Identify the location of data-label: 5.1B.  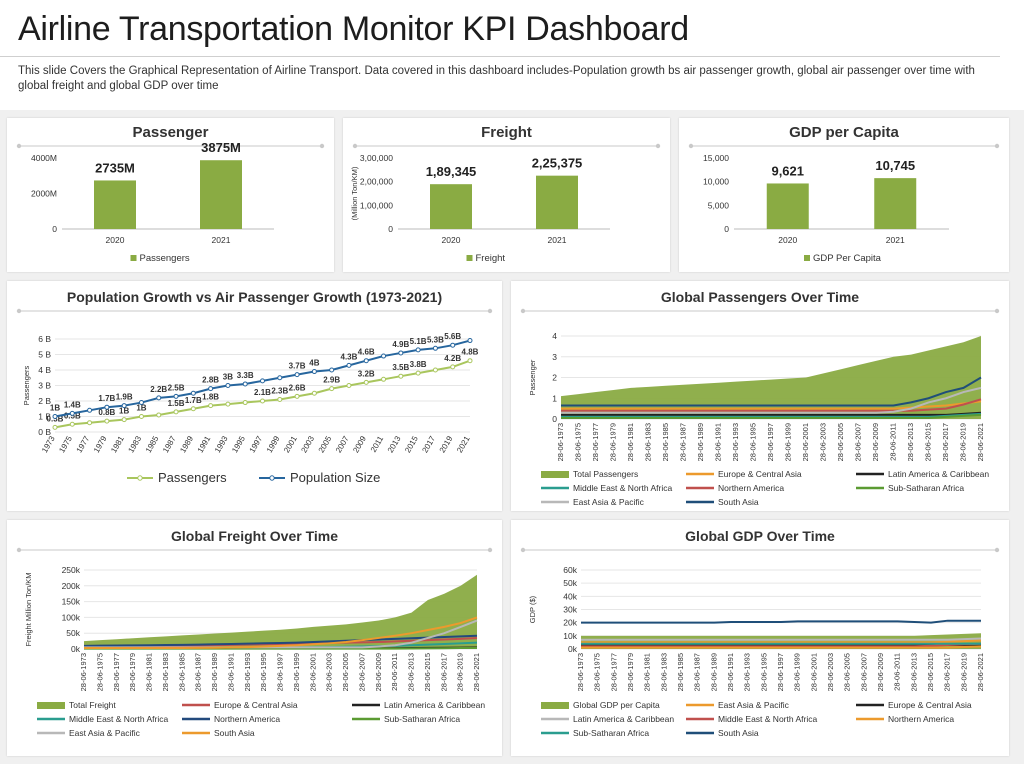
(418, 341).